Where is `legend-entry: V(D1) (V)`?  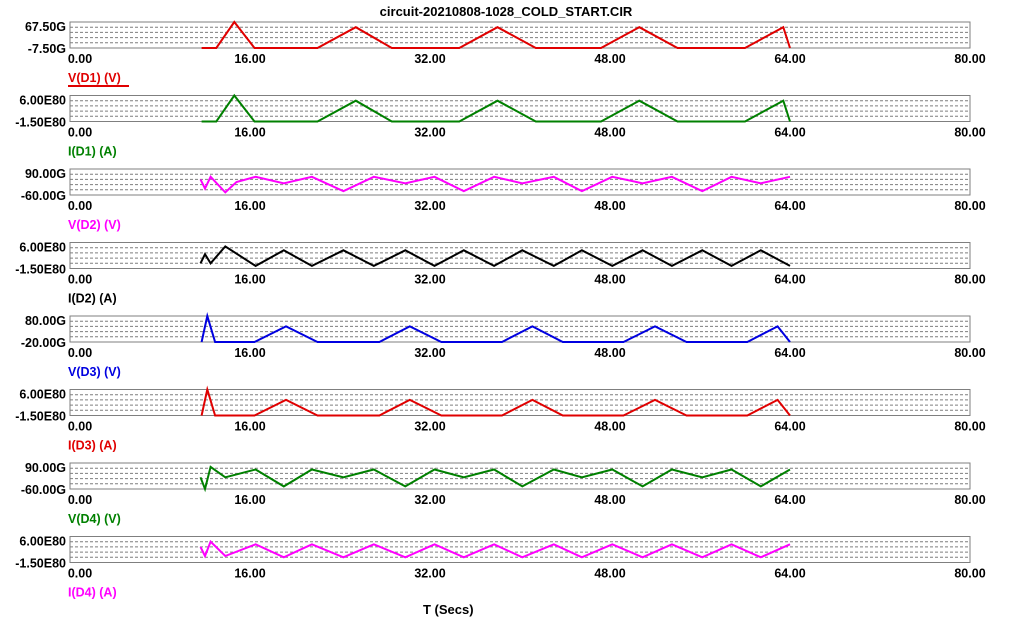 legend-entry: V(D1) (V) is located at coordinates (94, 78).